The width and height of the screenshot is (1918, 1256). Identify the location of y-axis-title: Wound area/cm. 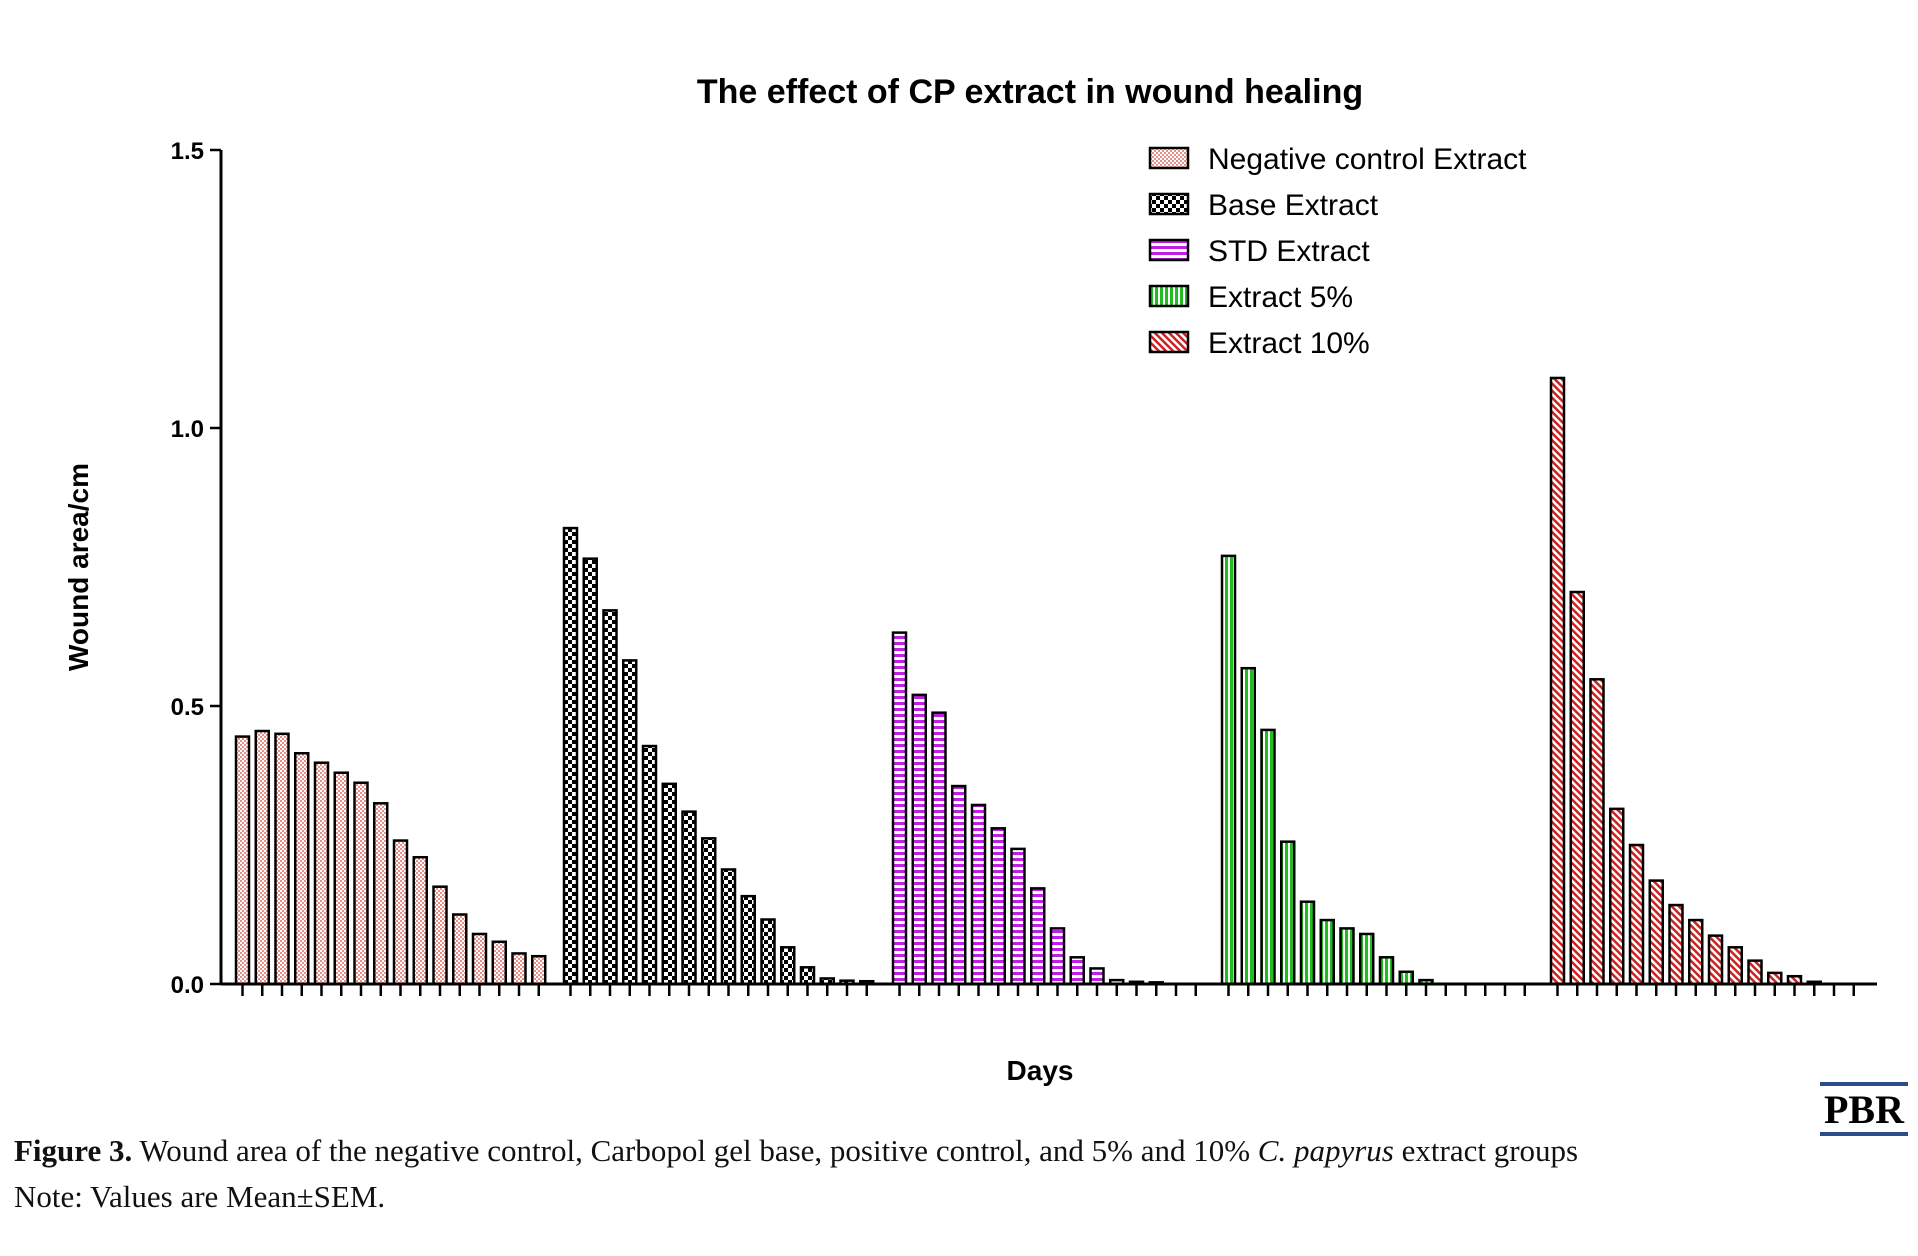
(78, 567).